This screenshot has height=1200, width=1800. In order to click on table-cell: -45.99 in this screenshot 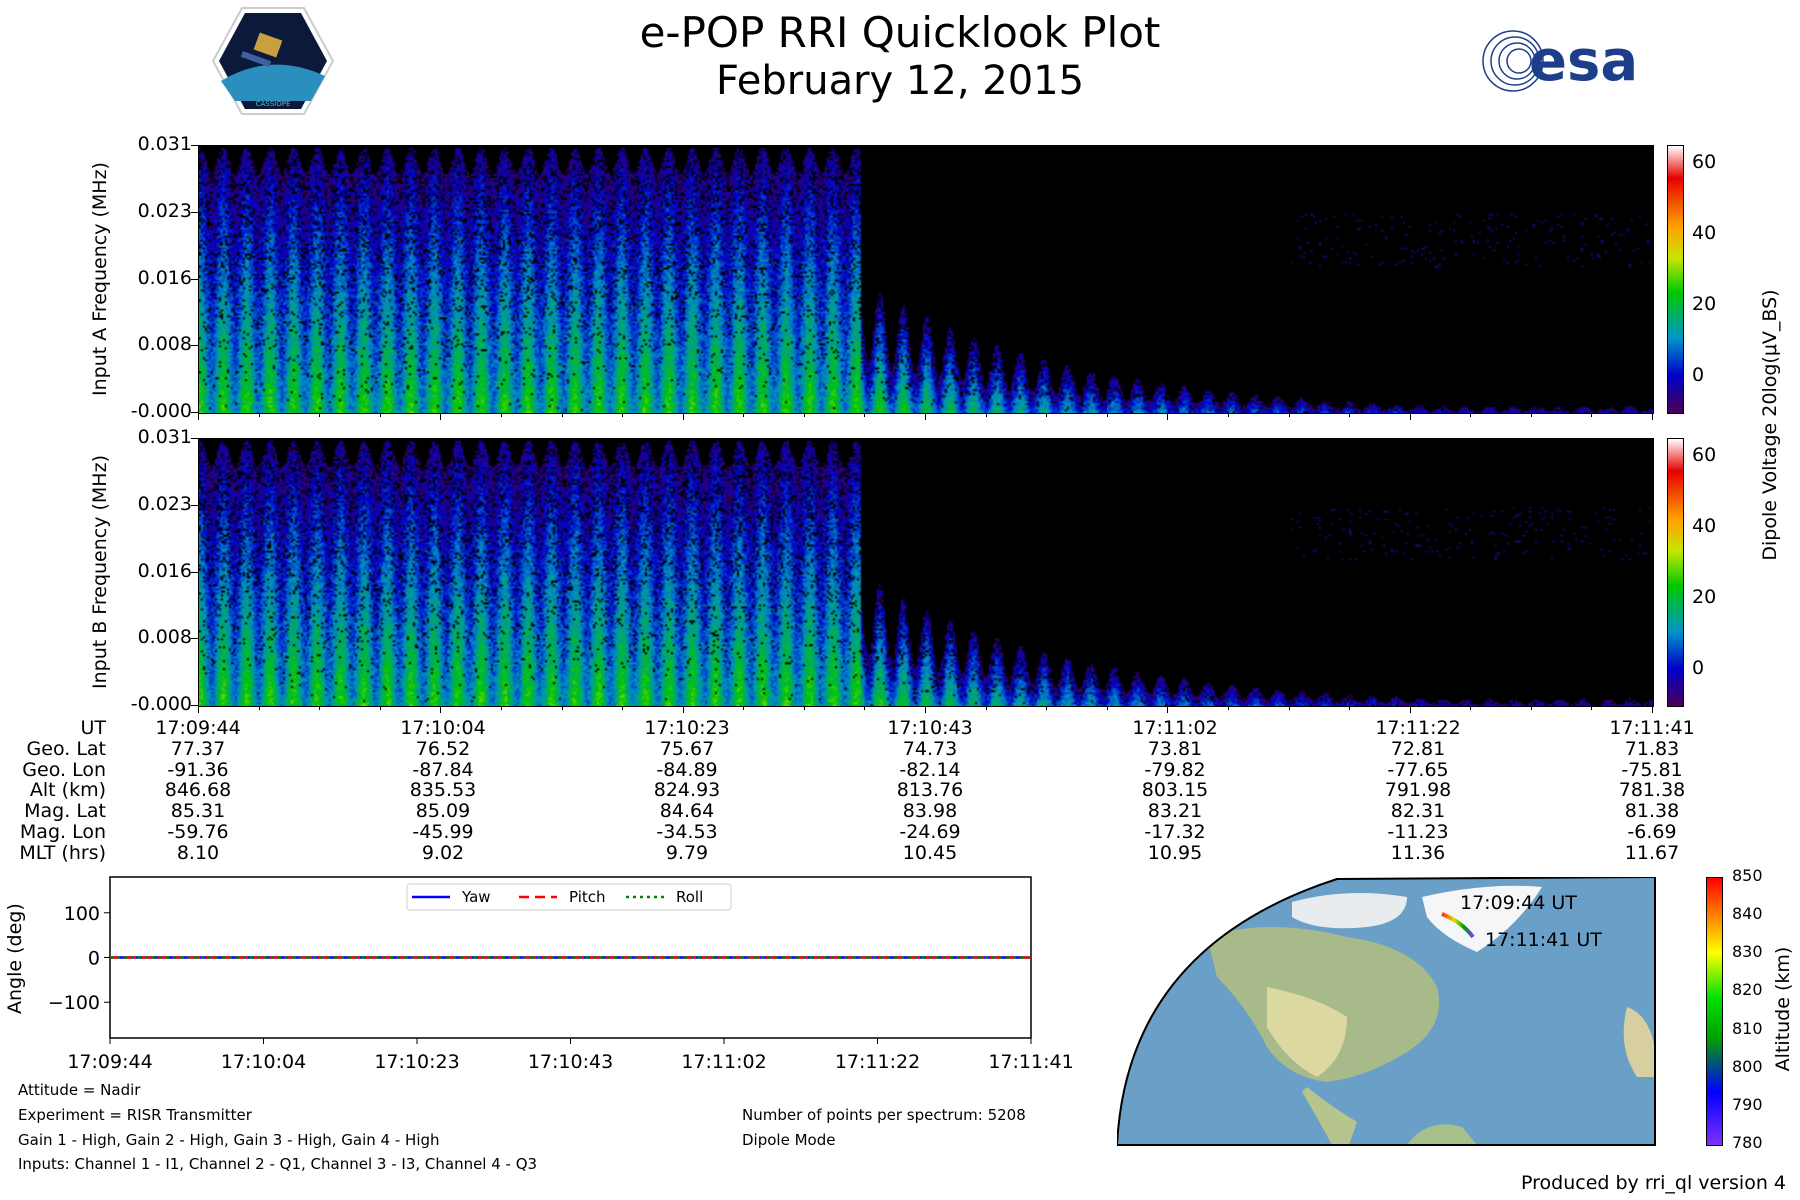, I will do `click(443, 832)`.